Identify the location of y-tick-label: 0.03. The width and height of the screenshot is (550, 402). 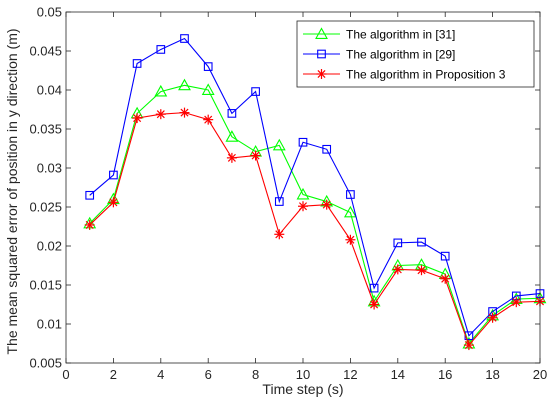
(49, 168).